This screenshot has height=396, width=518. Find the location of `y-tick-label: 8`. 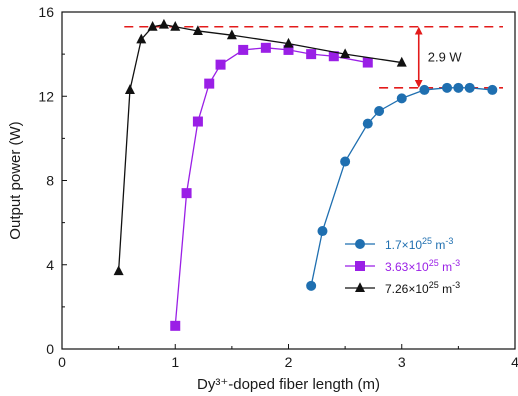

y-tick-label: 8 is located at coordinates (50, 181).